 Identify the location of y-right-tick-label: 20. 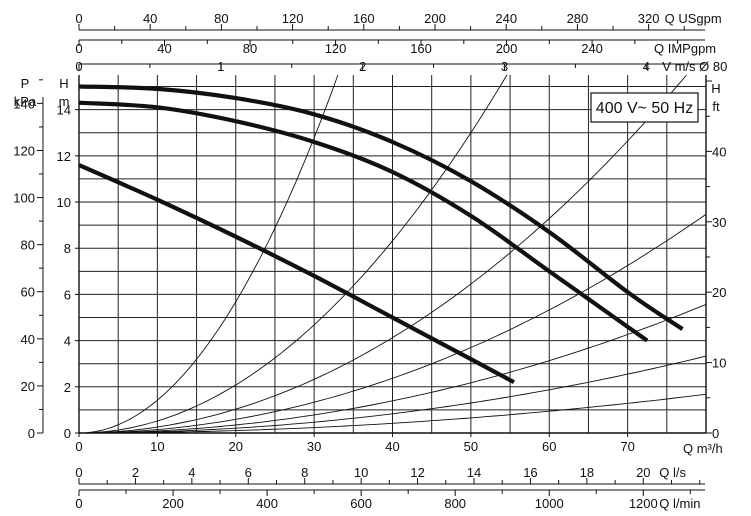
(719, 292).